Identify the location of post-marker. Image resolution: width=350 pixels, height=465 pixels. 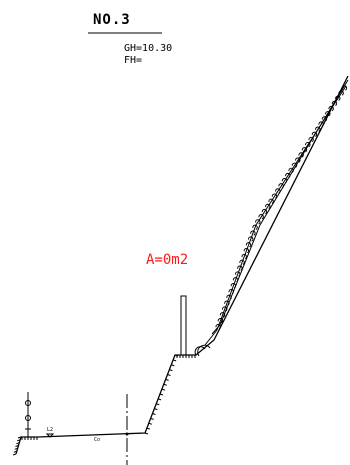
(183, 325).